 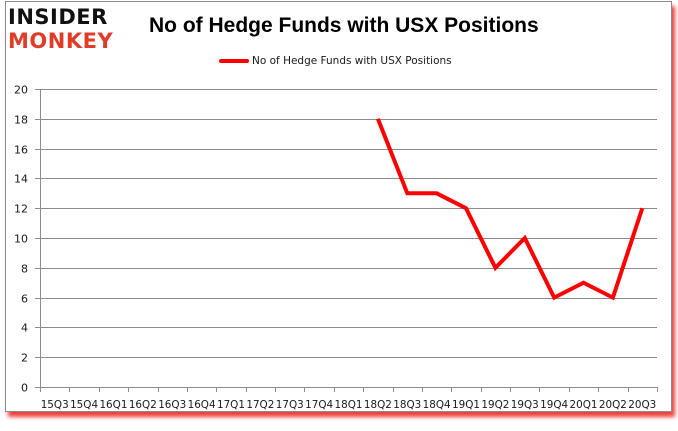 What do you see at coordinates (407, 405) in the screenshot?
I see `x-tick-label: 18Q3` at bounding box center [407, 405].